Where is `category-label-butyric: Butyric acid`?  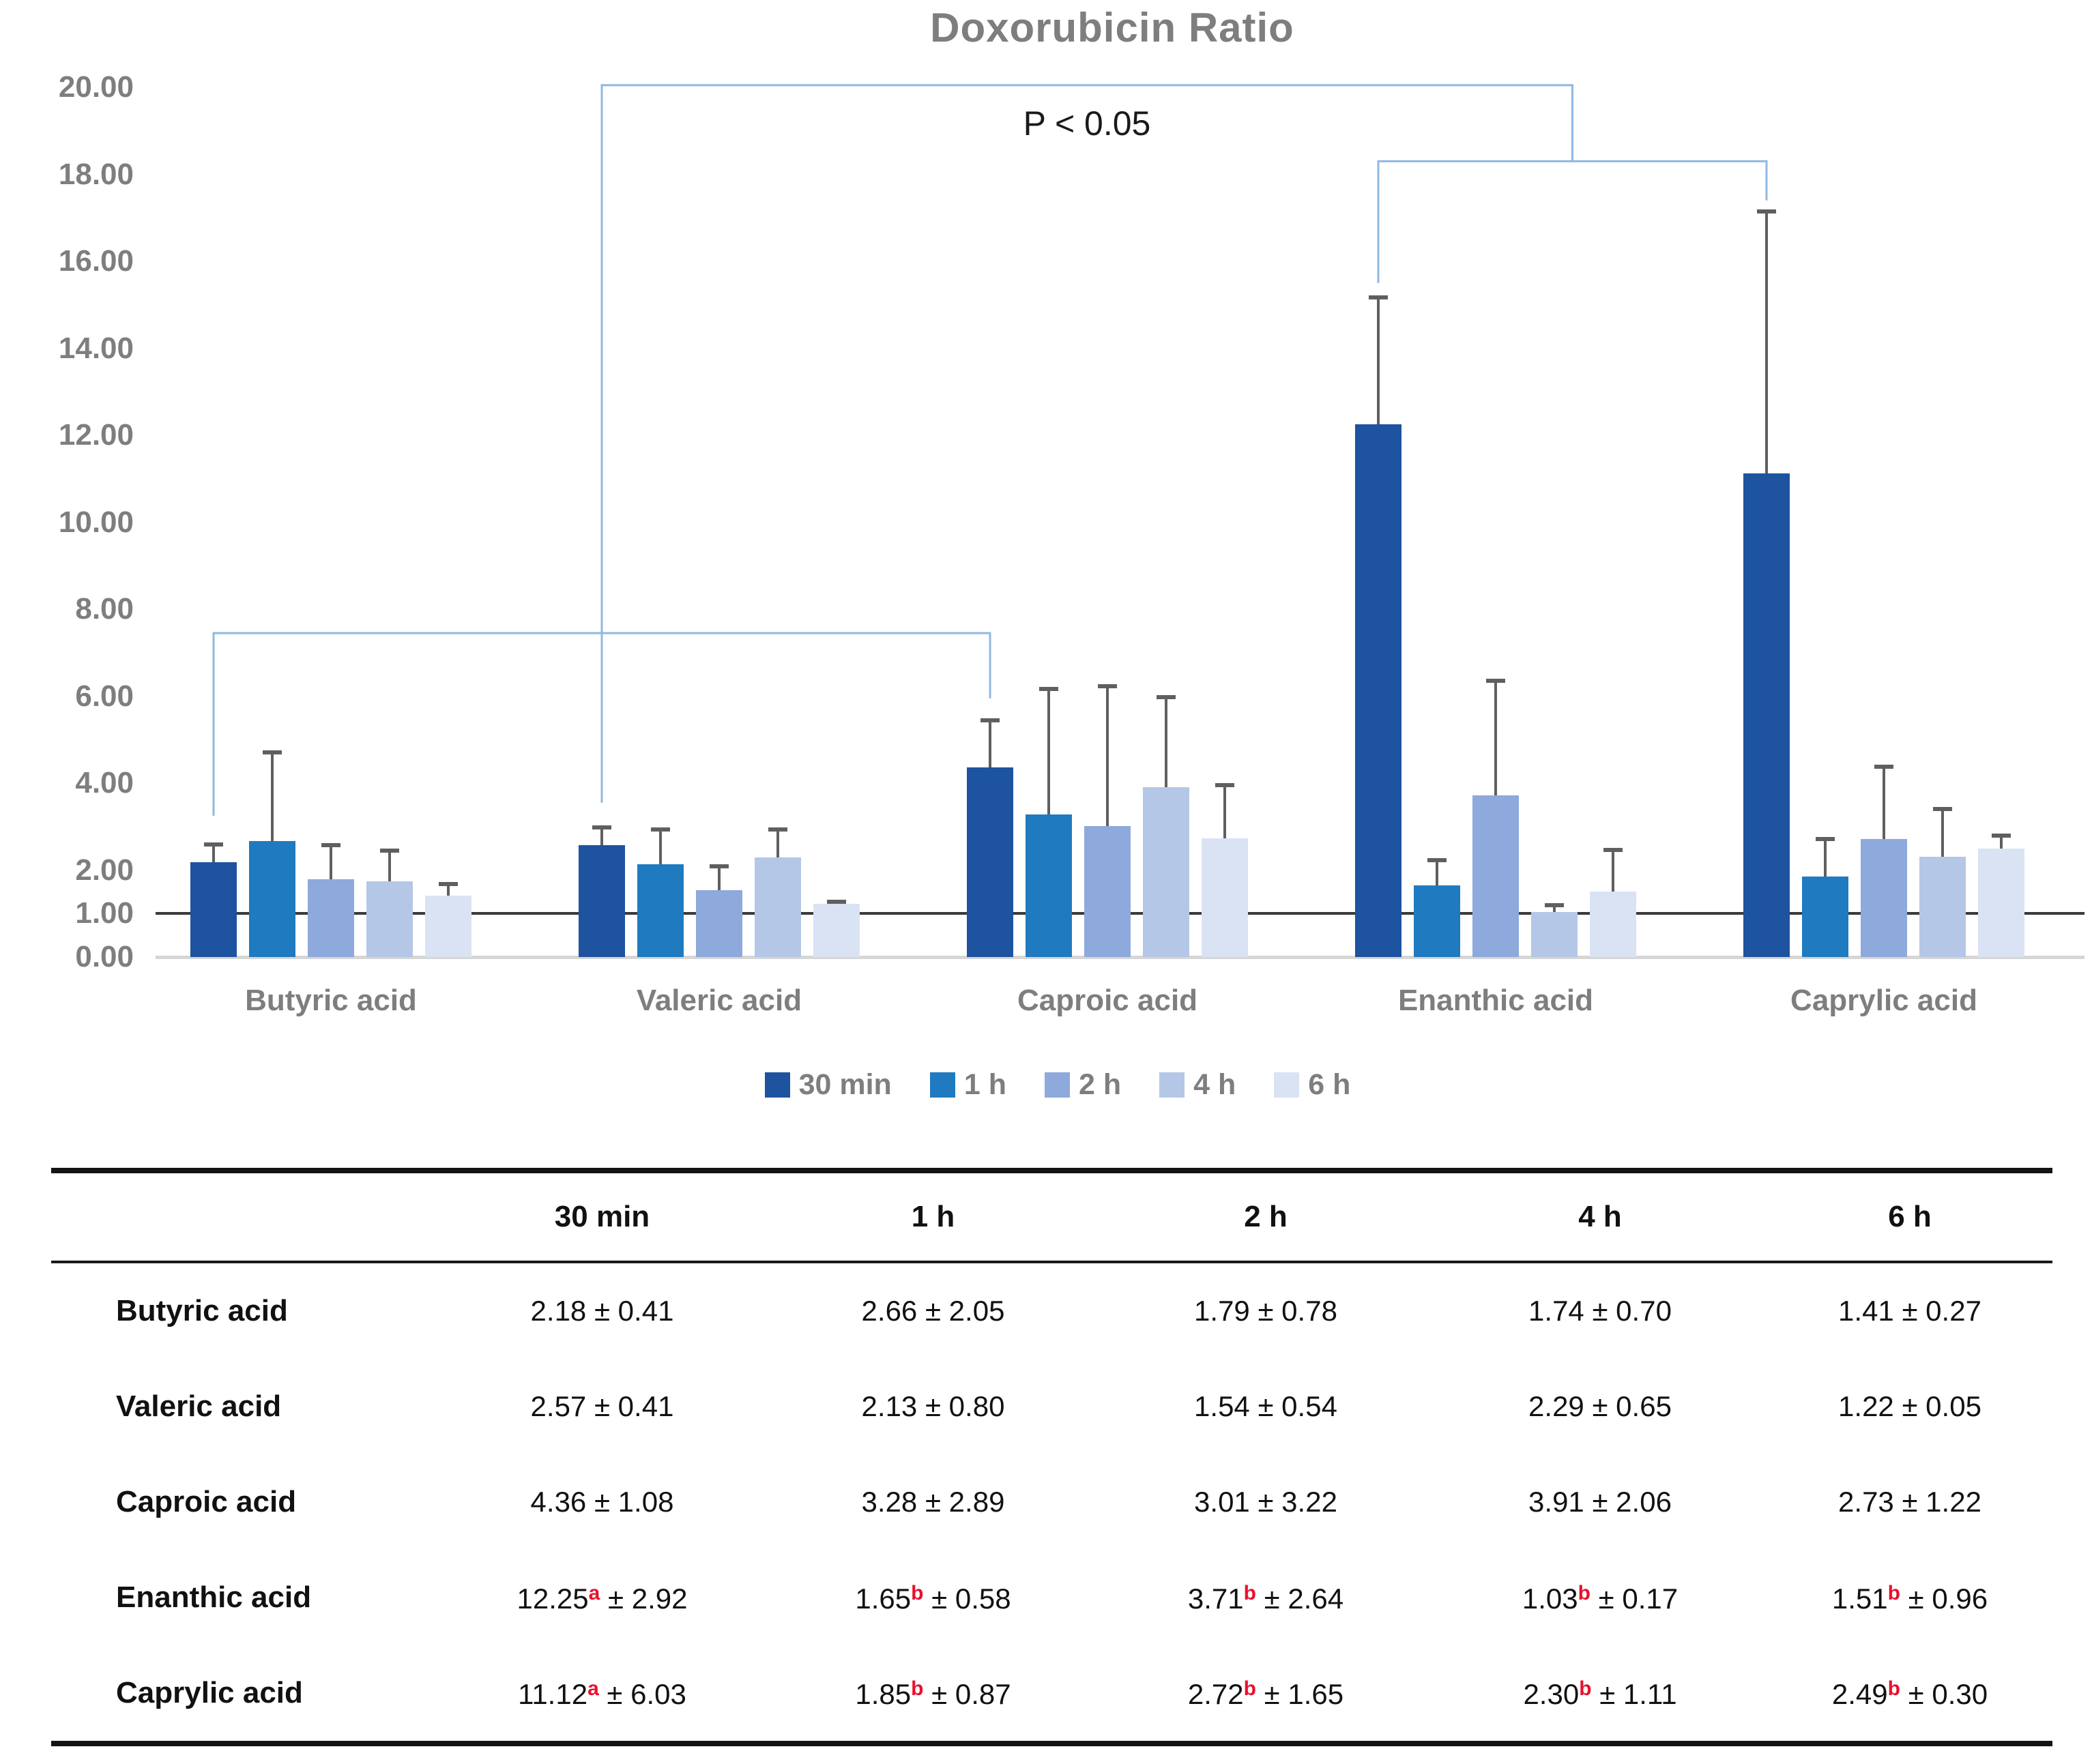
category-label-butyric: Butyric acid is located at coordinates (331, 1000).